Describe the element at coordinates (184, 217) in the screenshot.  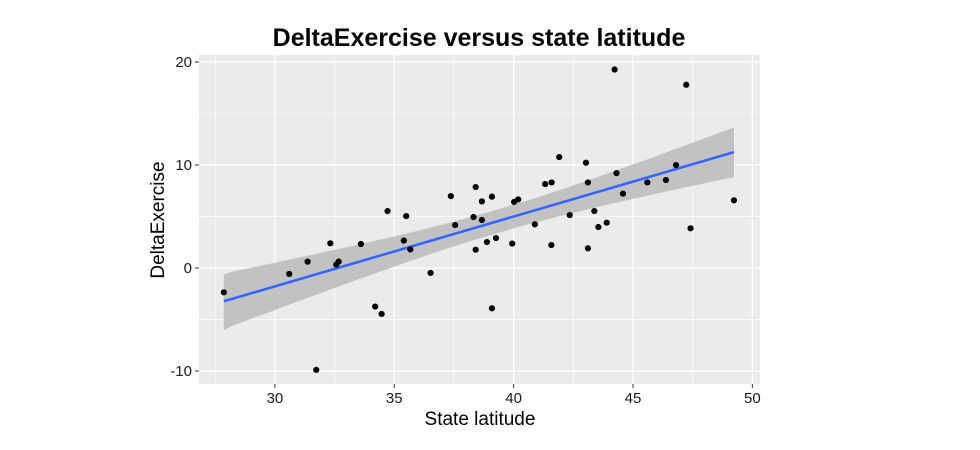
I see `y-axis-ticks: -10 0 10 20` at that location.